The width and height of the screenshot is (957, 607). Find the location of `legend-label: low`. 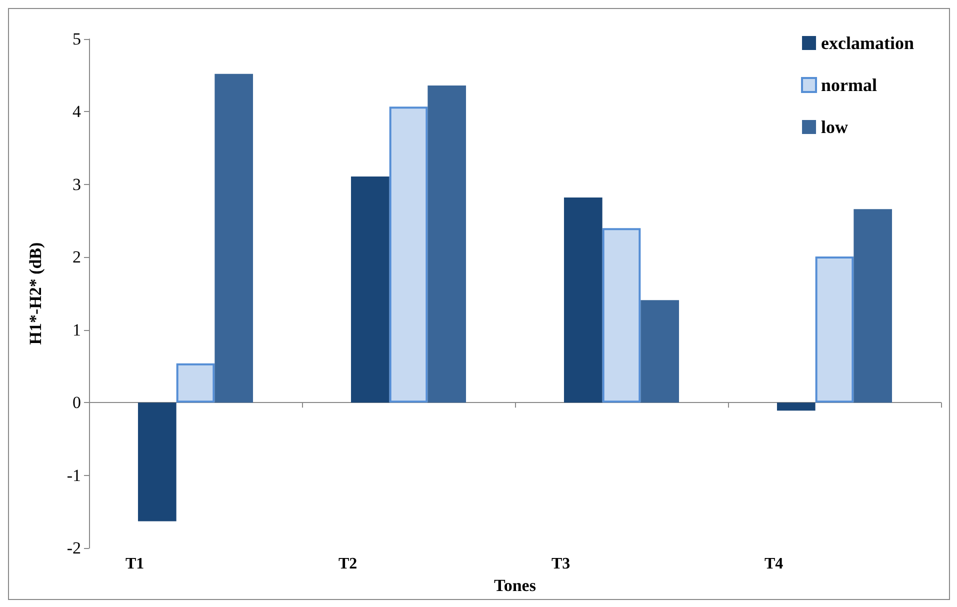

legend-label: low is located at coordinates (834, 127).